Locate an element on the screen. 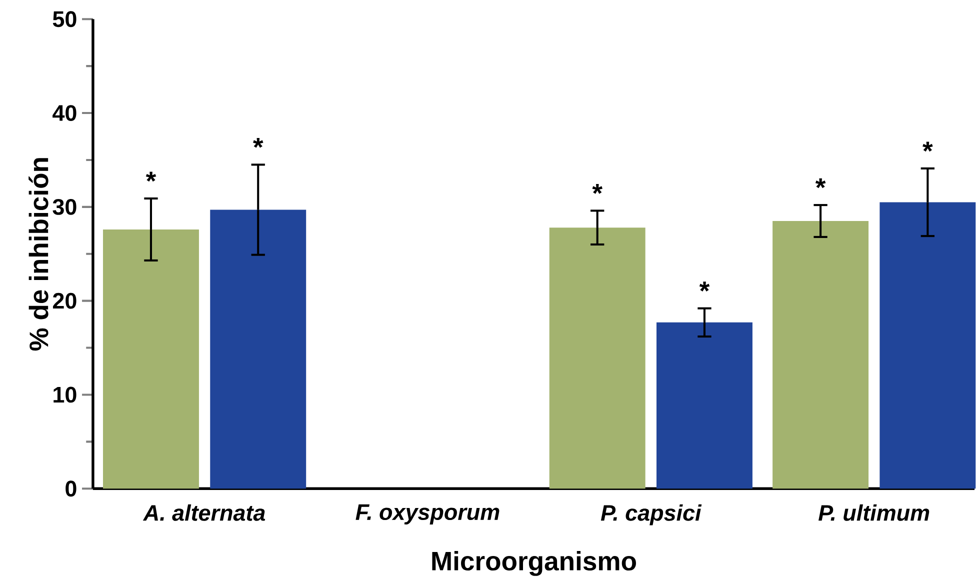 This screenshot has height=584, width=980. x-tick-label: A. alternata is located at coordinates (204, 512).